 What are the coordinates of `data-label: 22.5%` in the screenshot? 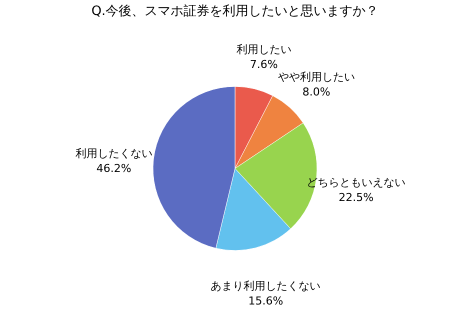 It's located at (356, 197).